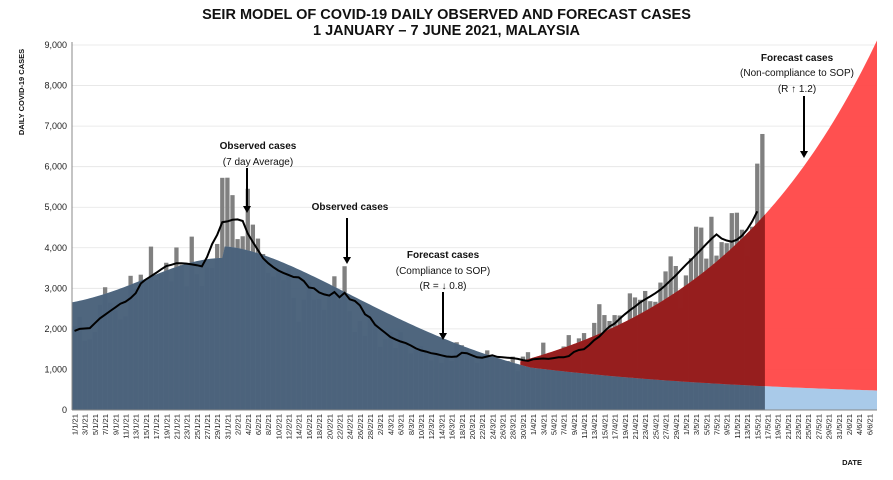  I want to click on x-tick-label: 1/4/21, so click(533, 424).